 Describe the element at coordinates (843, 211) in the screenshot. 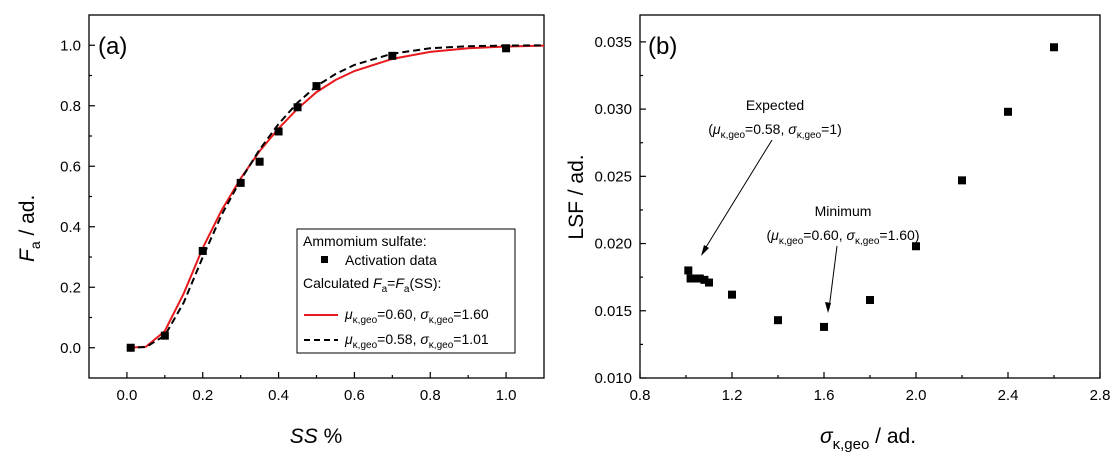

I see `annotation-minimum-title: Minimum` at that location.